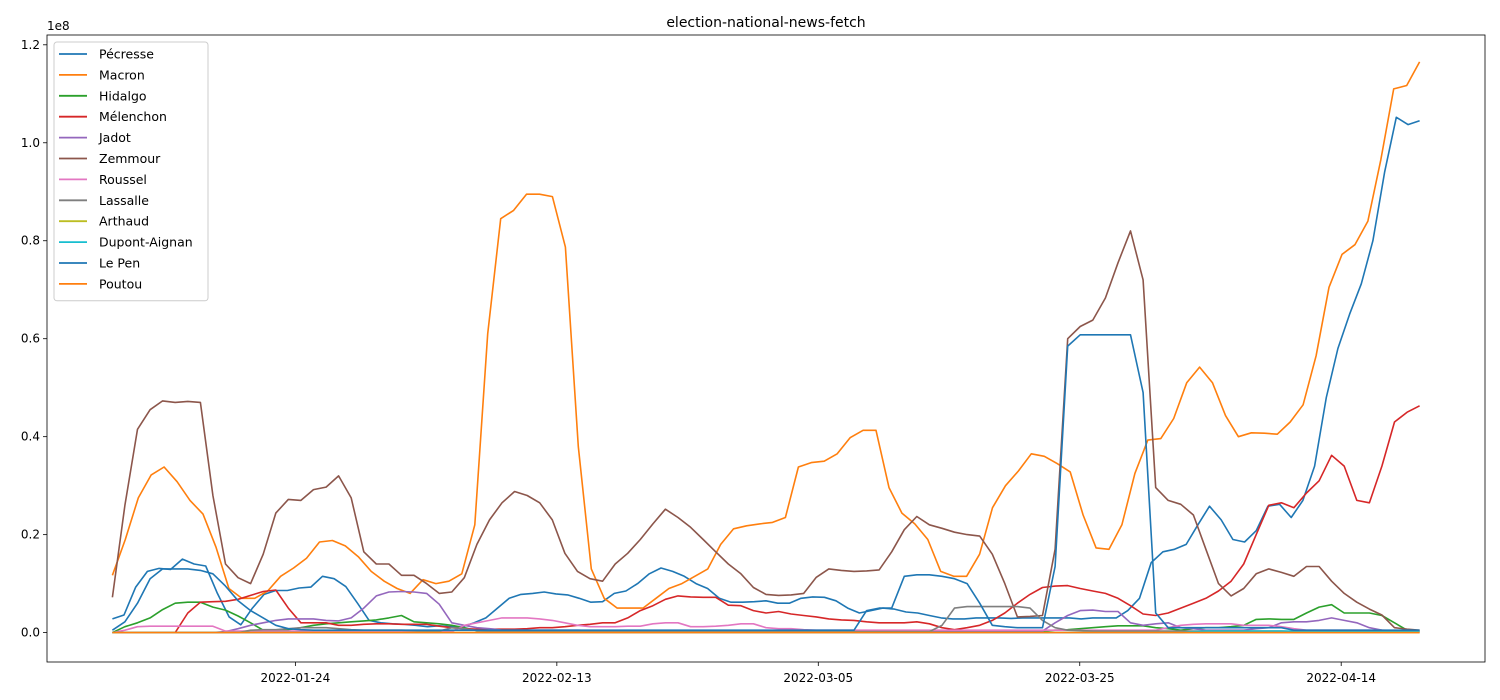  Describe the element at coordinates (122, 74) in the screenshot. I see `legend-label: Macron` at that location.